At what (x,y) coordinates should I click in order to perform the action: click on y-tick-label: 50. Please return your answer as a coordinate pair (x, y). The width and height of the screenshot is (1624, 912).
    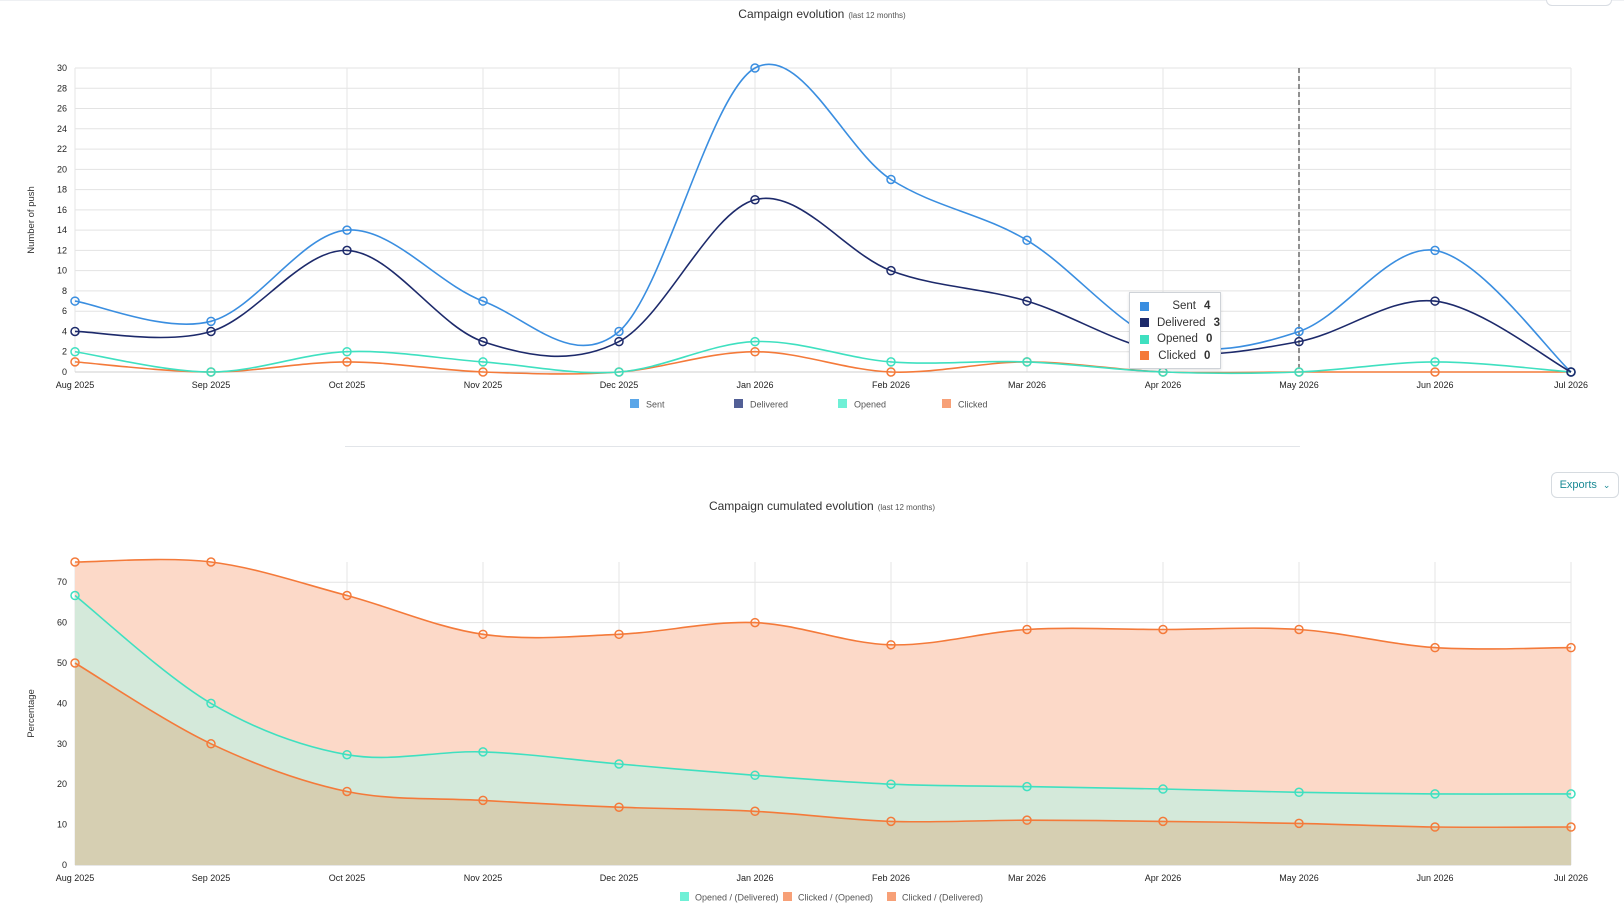
    Looking at the image, I should click on (62, 663).